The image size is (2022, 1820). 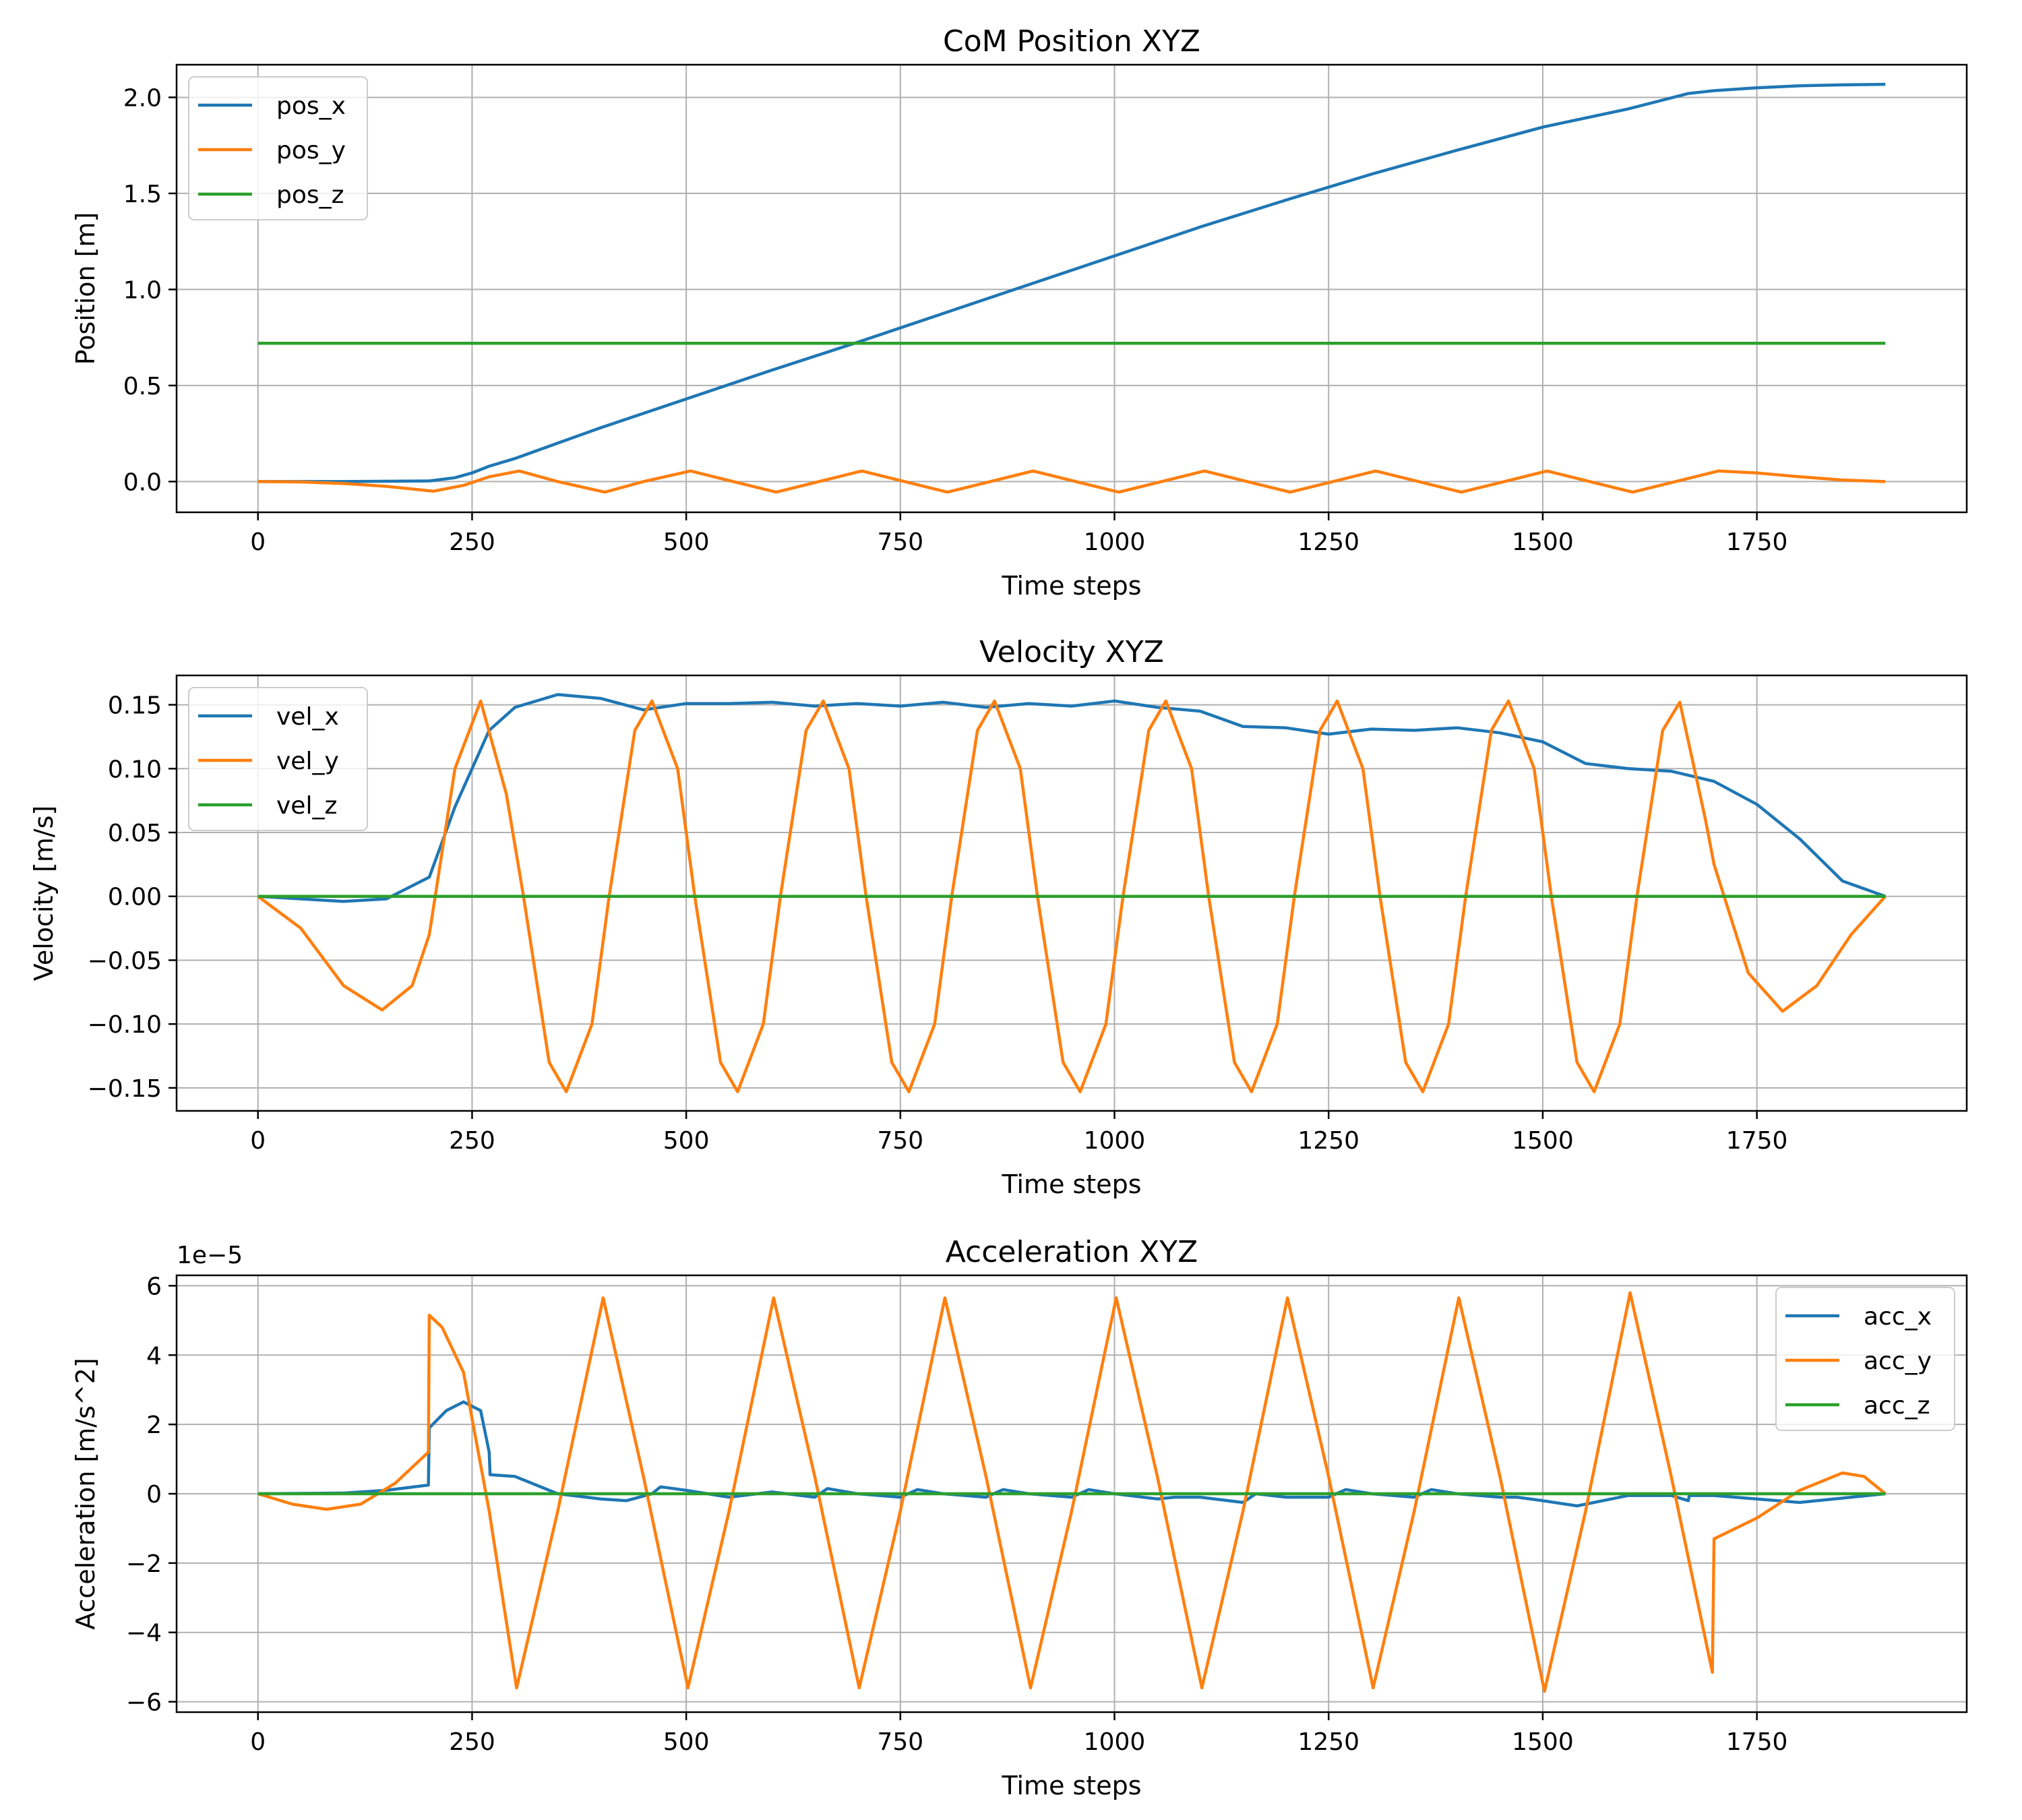 What do you see at coordinates (258, 1742) in the screenshot?
I see `acceleration-xtick-label-0: 0` at bounding box center [258, 1742].